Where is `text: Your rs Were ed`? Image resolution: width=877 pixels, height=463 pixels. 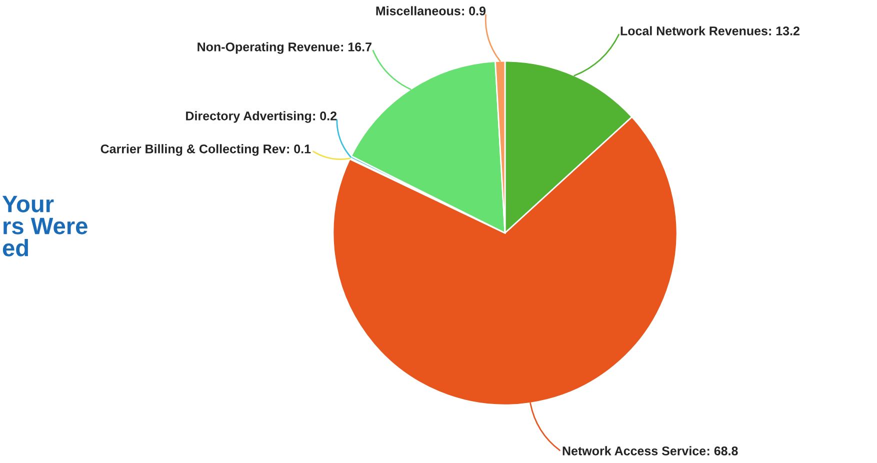 text: Your rs Were ed is located at coordinates (45, 226).